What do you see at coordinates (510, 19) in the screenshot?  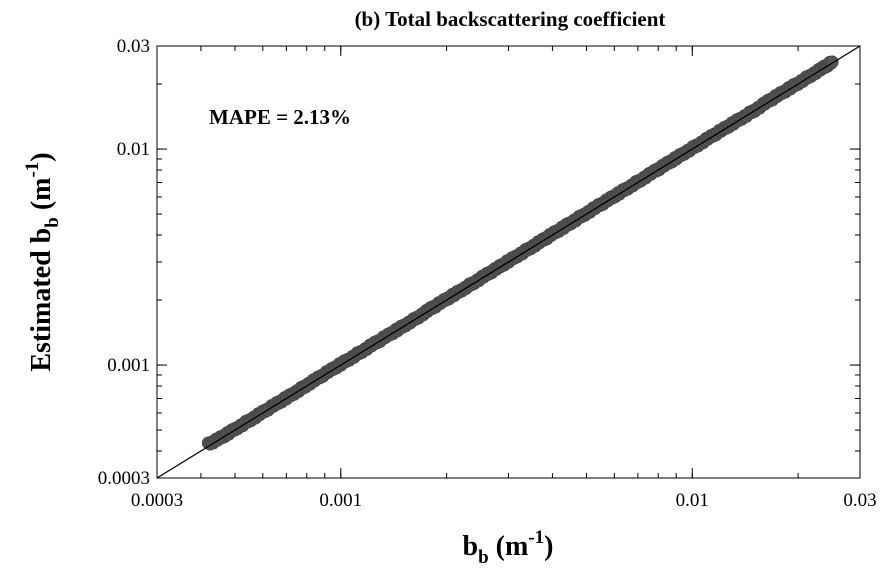 I see `chart-title: (b) Total backscattering coefficient` at bounding box center [510, 19].